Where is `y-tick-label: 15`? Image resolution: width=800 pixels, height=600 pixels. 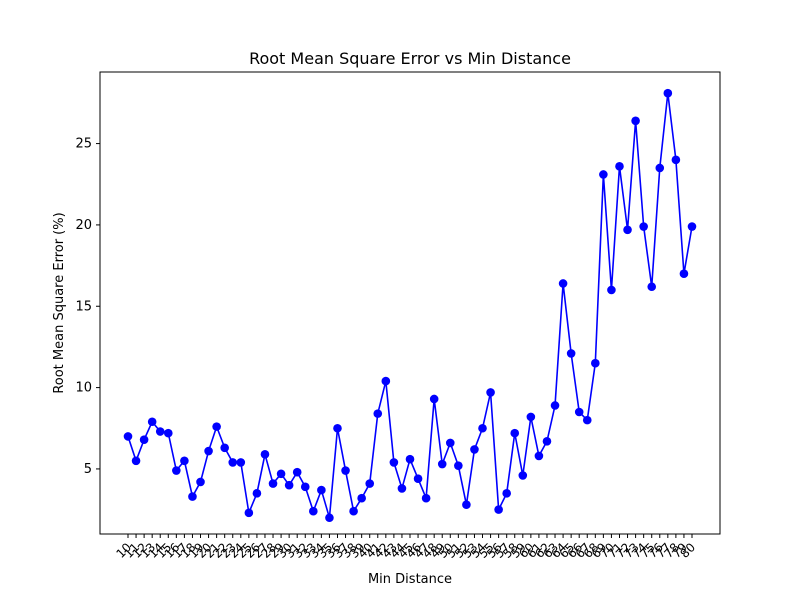
y-tick-label: 15 is located at coordinates (83, 306).